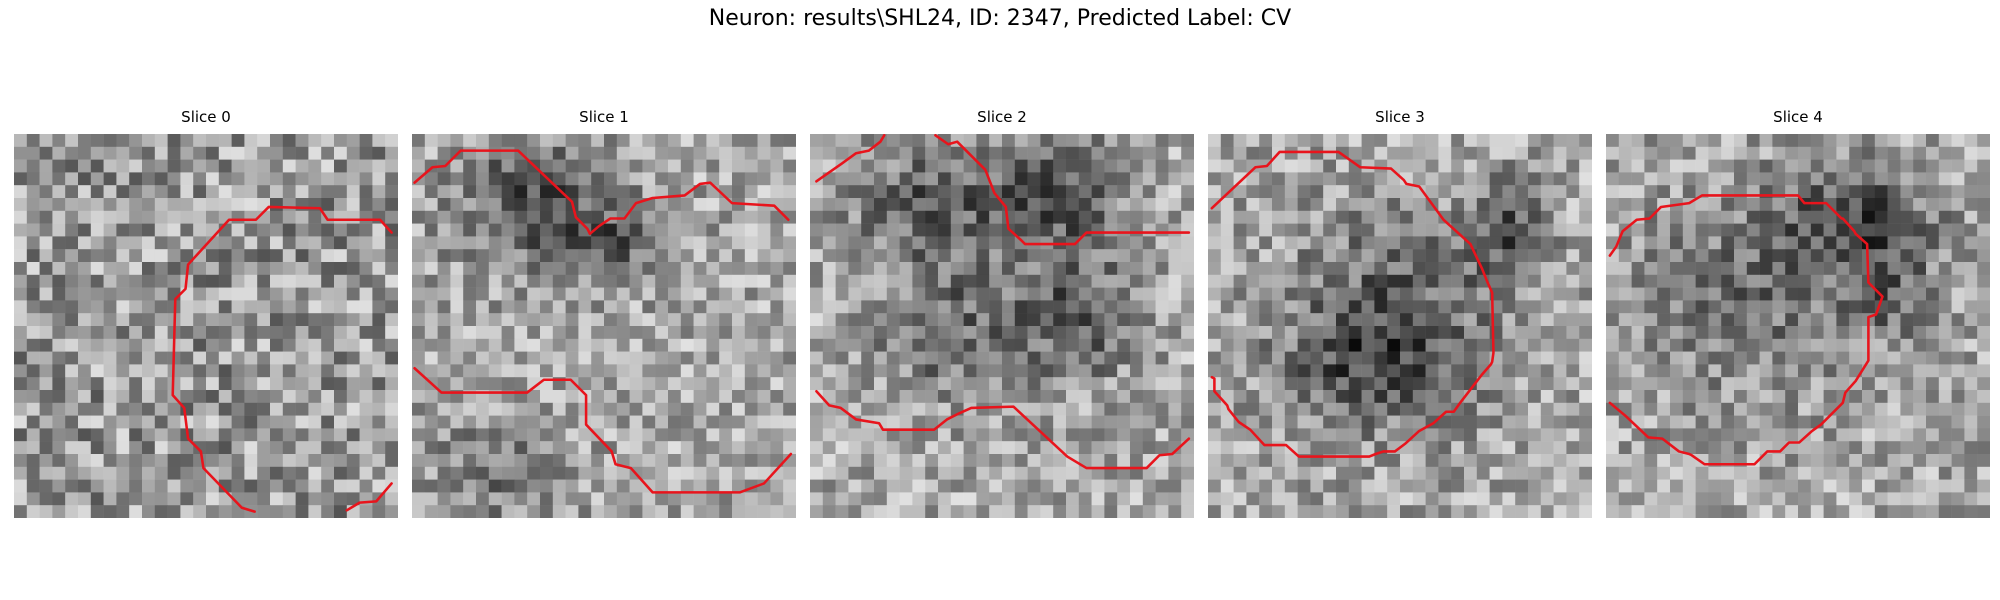 This screenshot has width=2000, height=600. I want to click on slice-title-0: Slice 0, so click(206, 117).